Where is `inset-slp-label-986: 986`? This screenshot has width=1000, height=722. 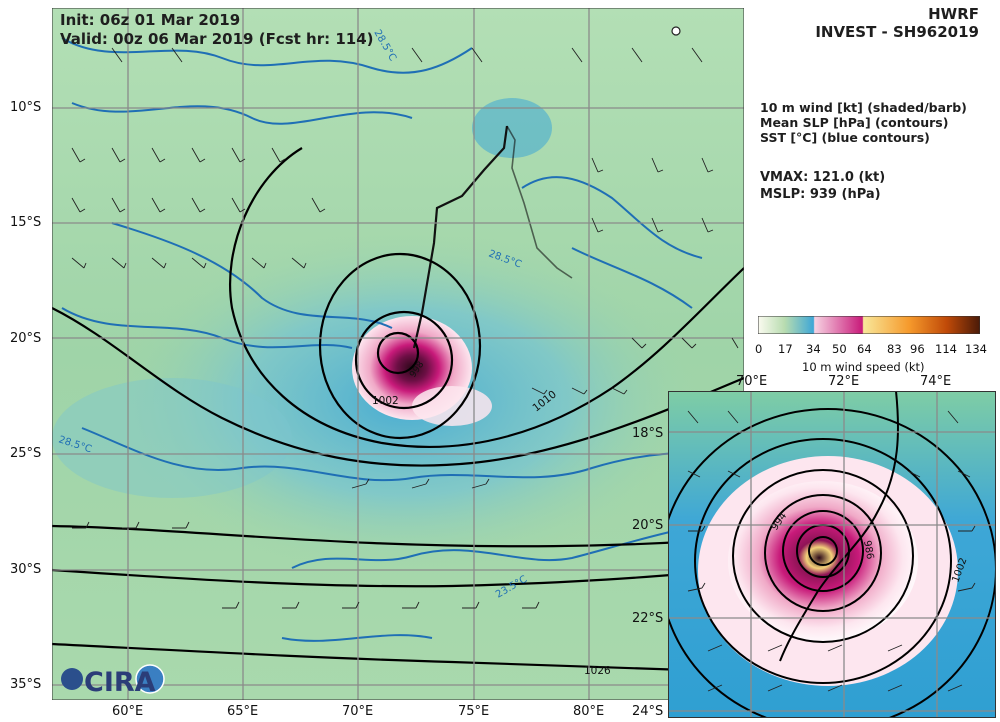 inset-slp-label-986: 986 is located at coordinates (868, 550).